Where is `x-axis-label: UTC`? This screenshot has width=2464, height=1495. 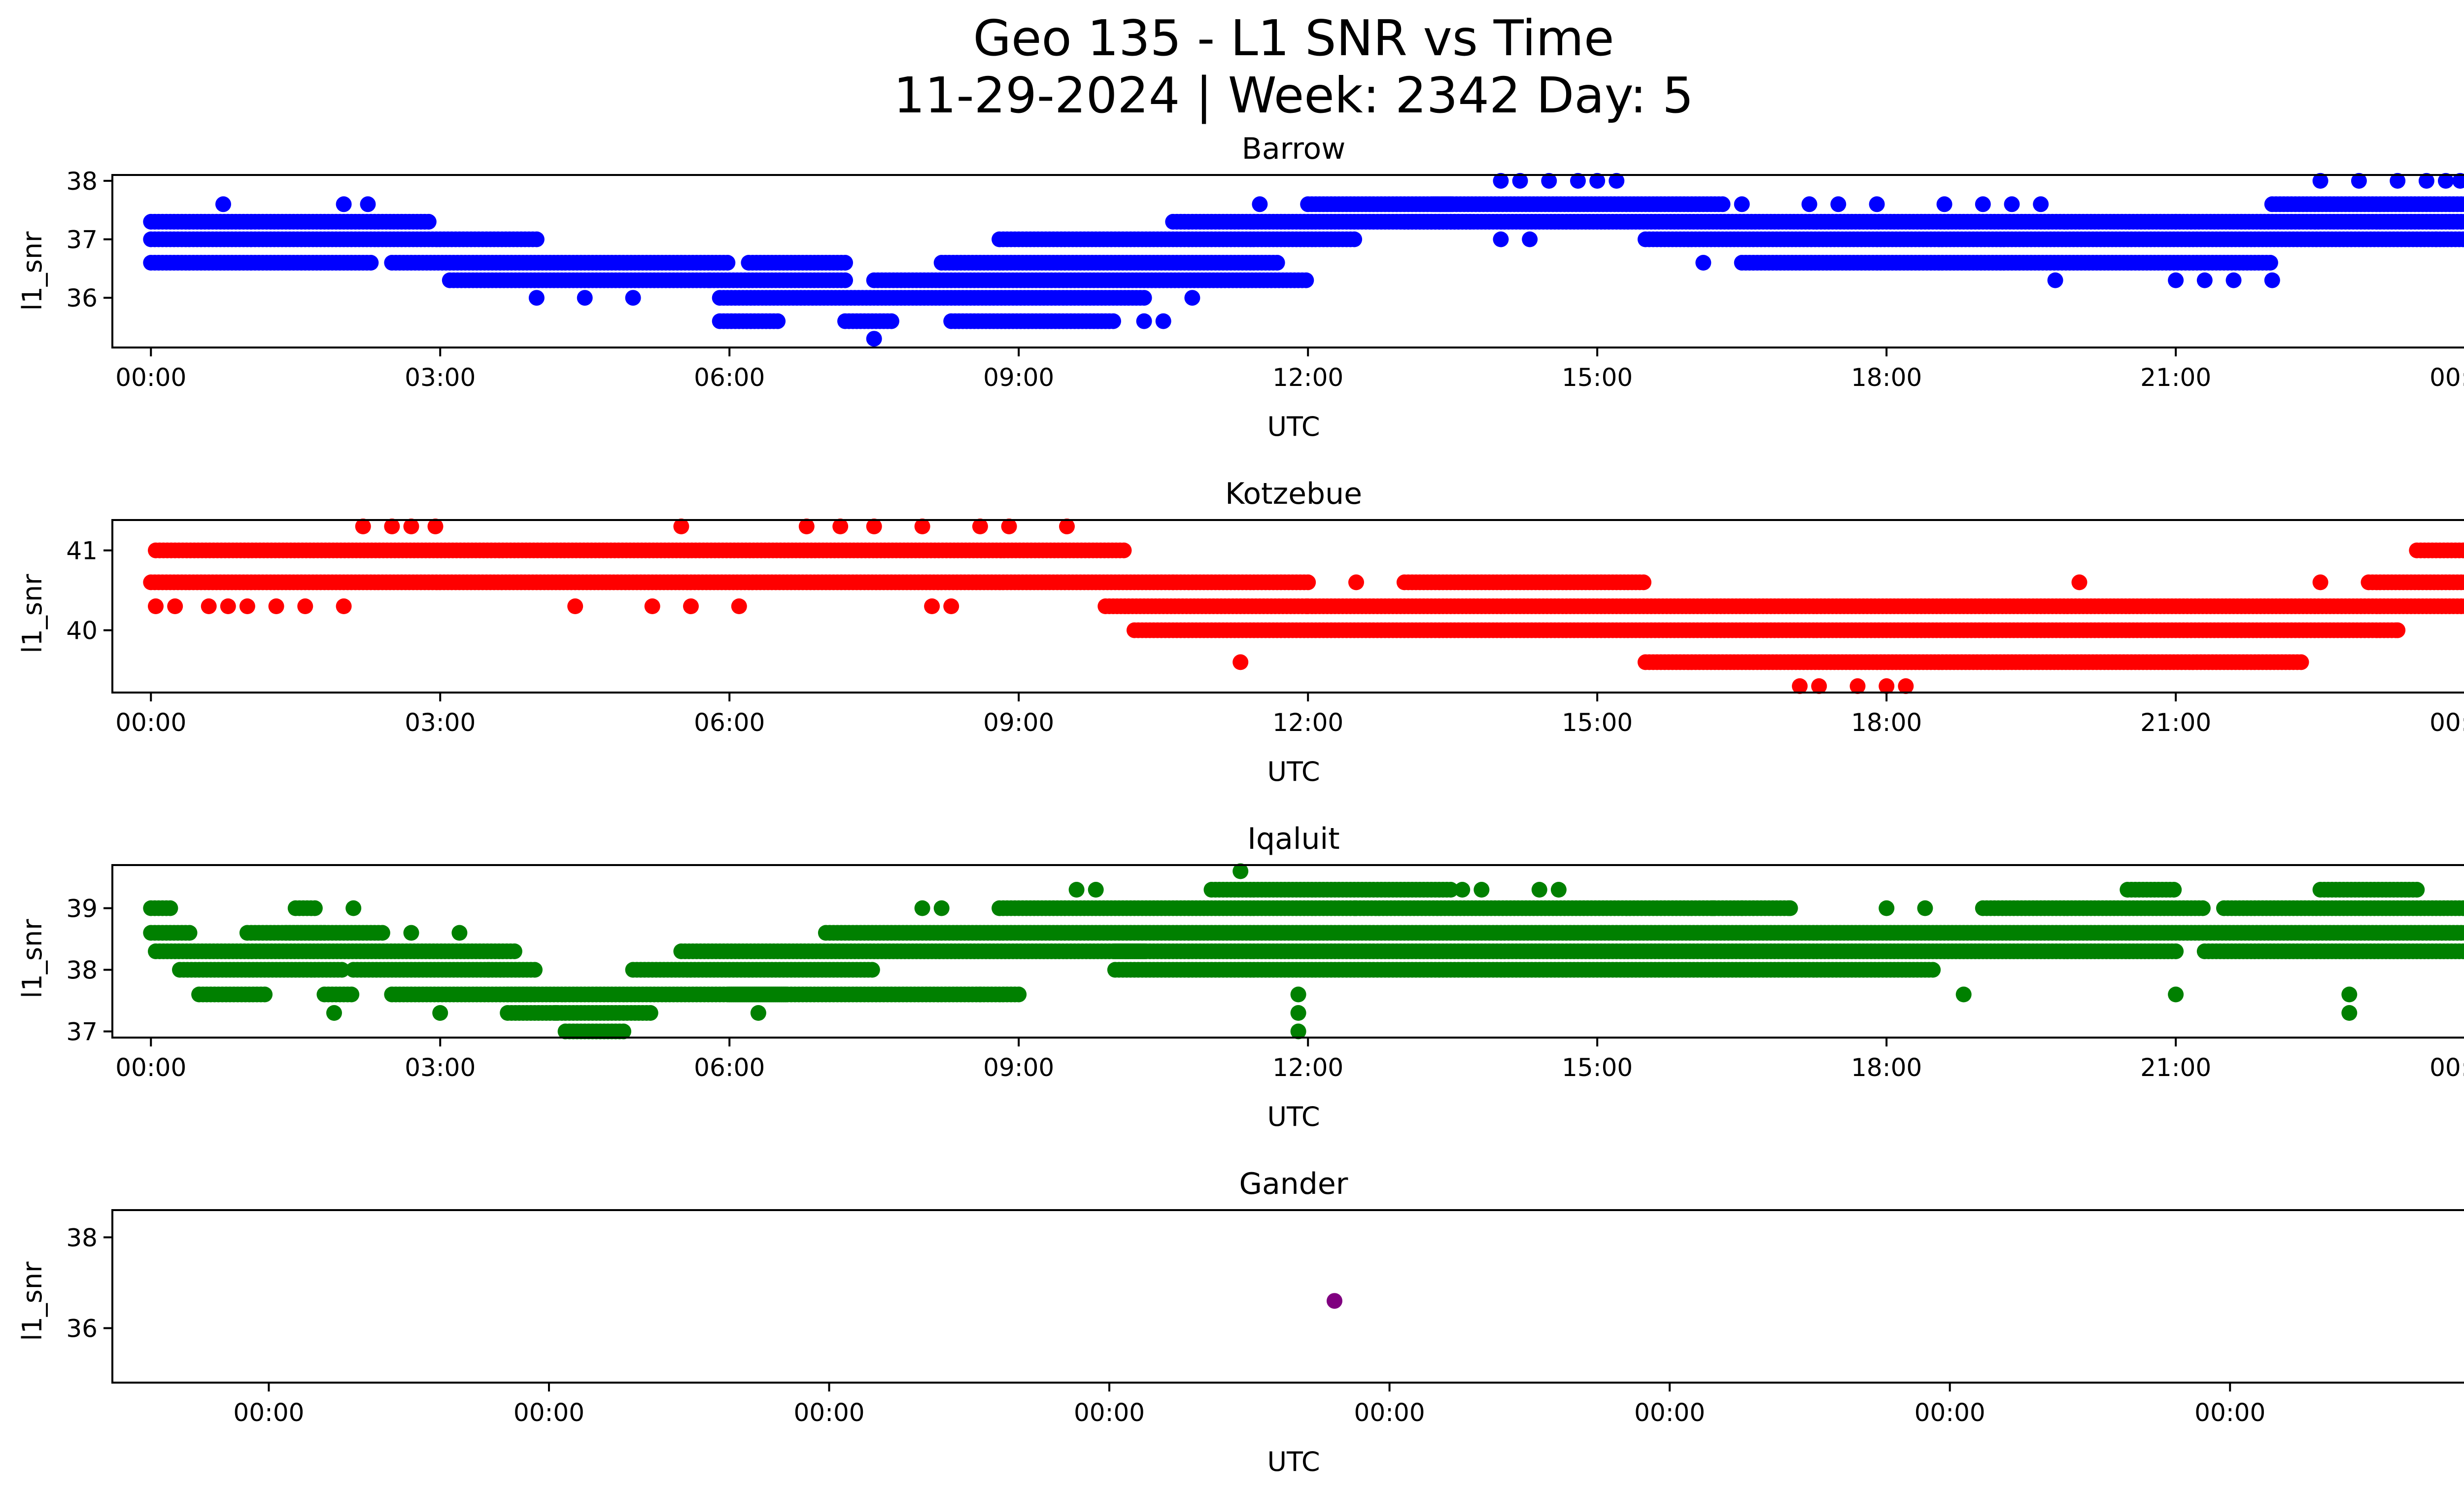 x-axis-label: UTC is located at coordinates (1293, 771).